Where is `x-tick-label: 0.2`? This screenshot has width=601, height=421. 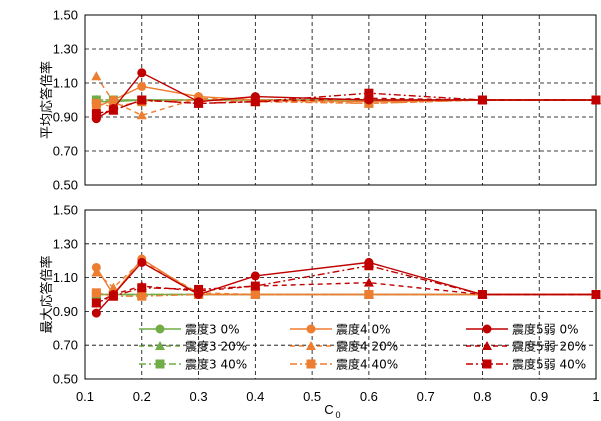
x-tick-label: 0.2 is located at coordinates (142, 396).